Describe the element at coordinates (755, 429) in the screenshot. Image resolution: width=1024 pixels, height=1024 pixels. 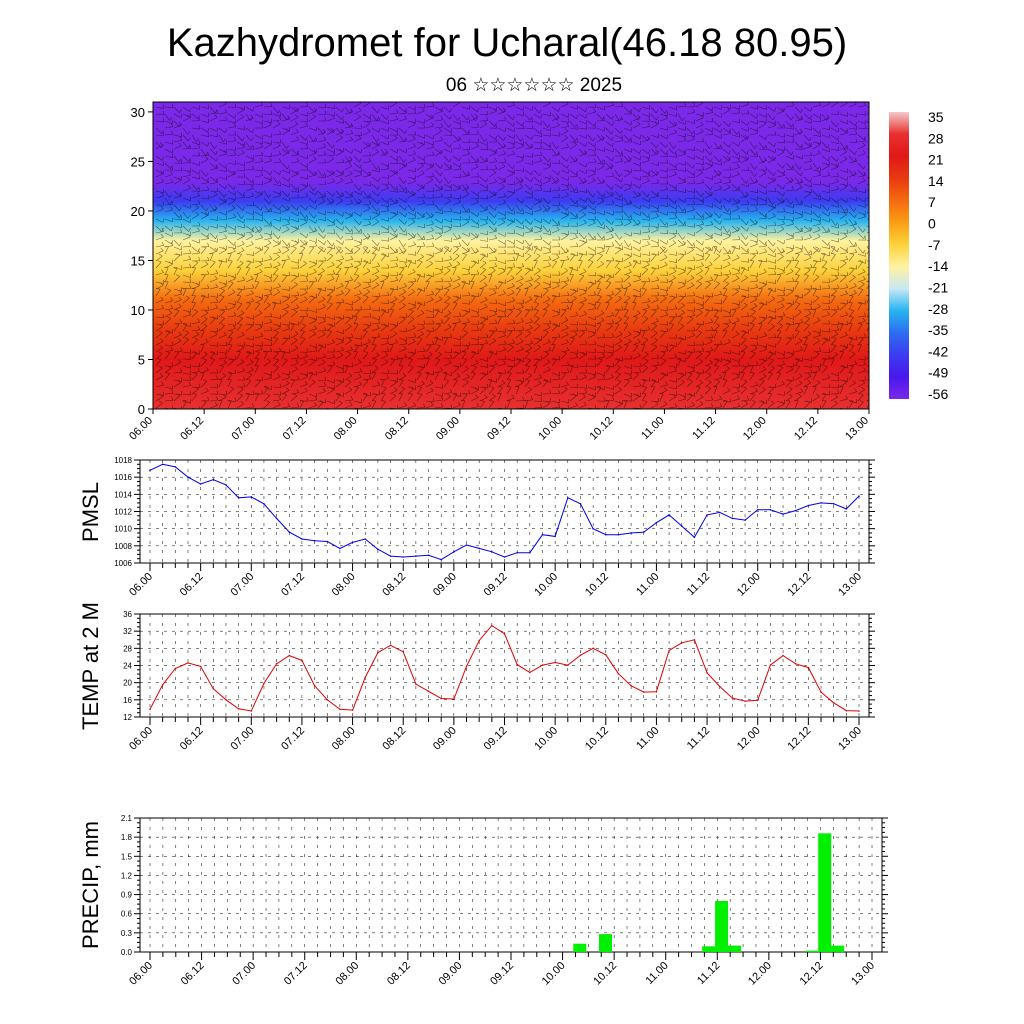
I see `heatmap-x-tick-label: 12.00` at that location.